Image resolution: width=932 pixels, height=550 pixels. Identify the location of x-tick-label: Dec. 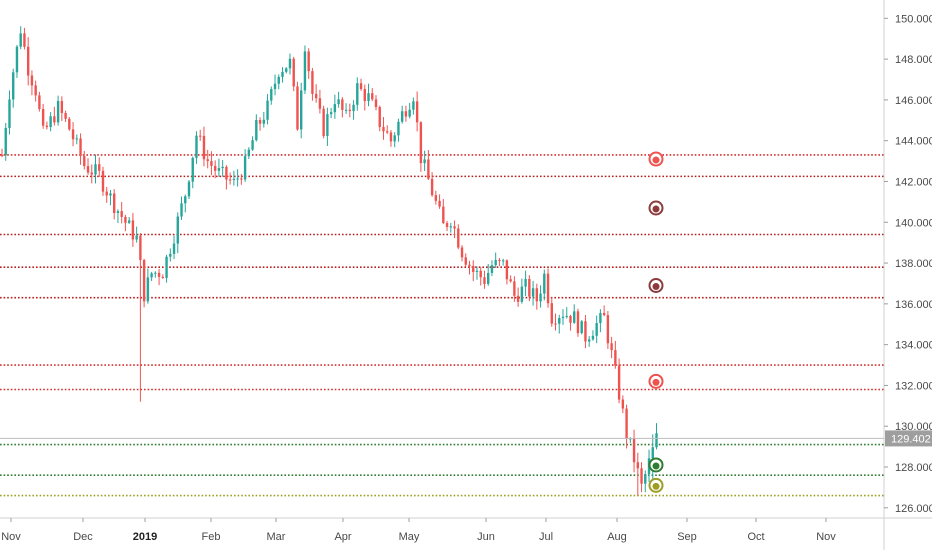
(83, 537).